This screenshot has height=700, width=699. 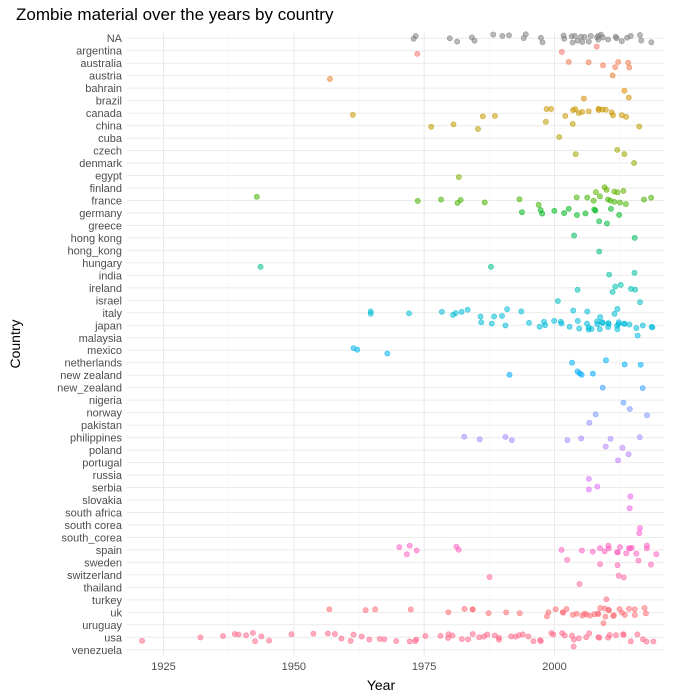 I want to click on y-tick-label: venezuela, so click(x=97, y=651).